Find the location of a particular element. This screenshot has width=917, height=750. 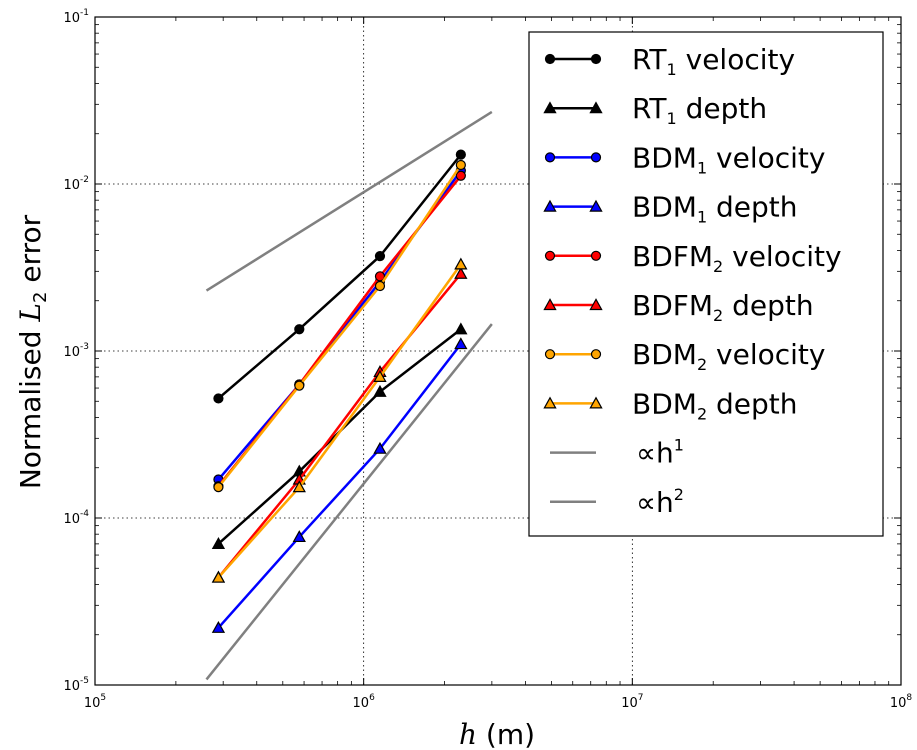

y-axis-label: Normalised L2 error is located at coordinates (32, 351).